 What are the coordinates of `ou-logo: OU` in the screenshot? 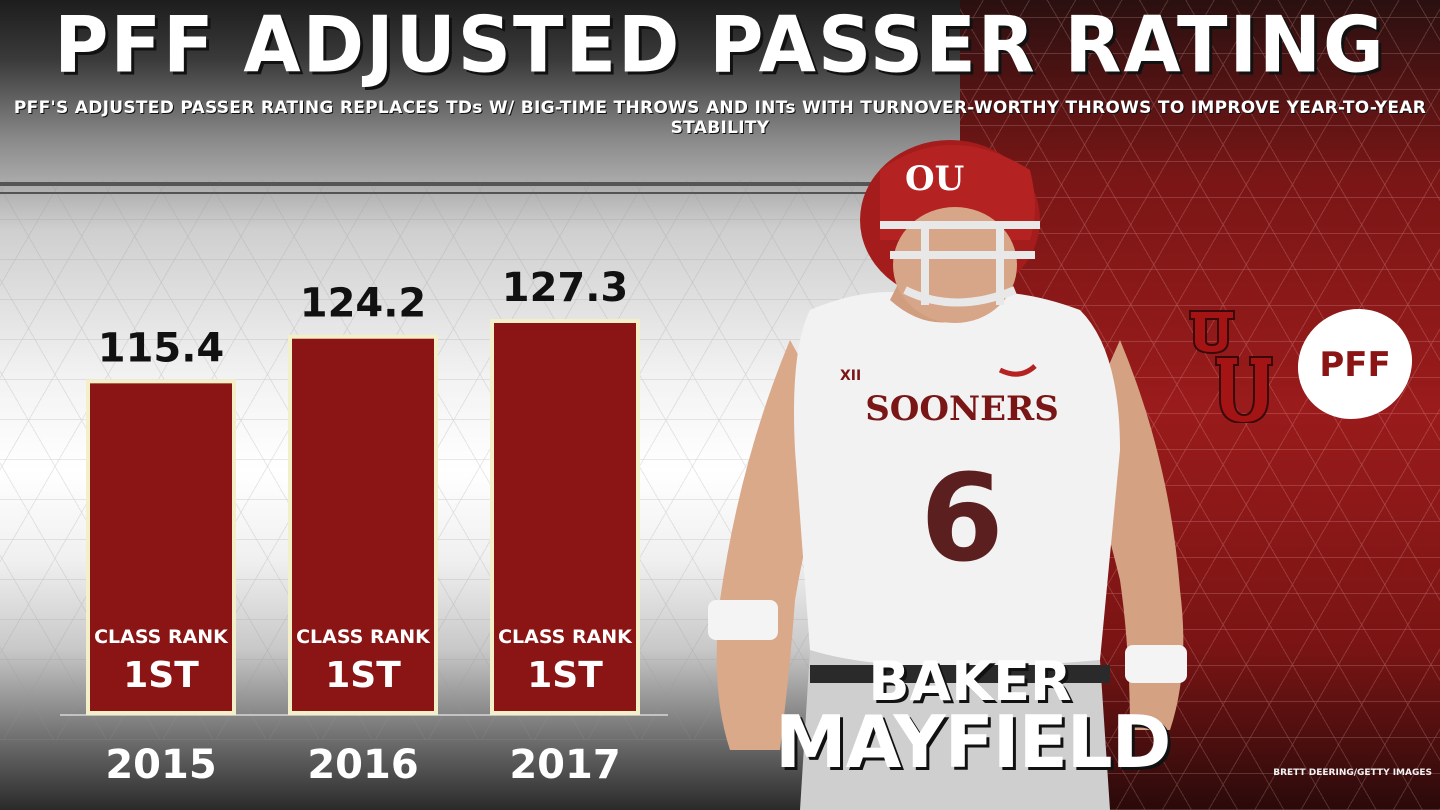 It's located at (1226, 364).